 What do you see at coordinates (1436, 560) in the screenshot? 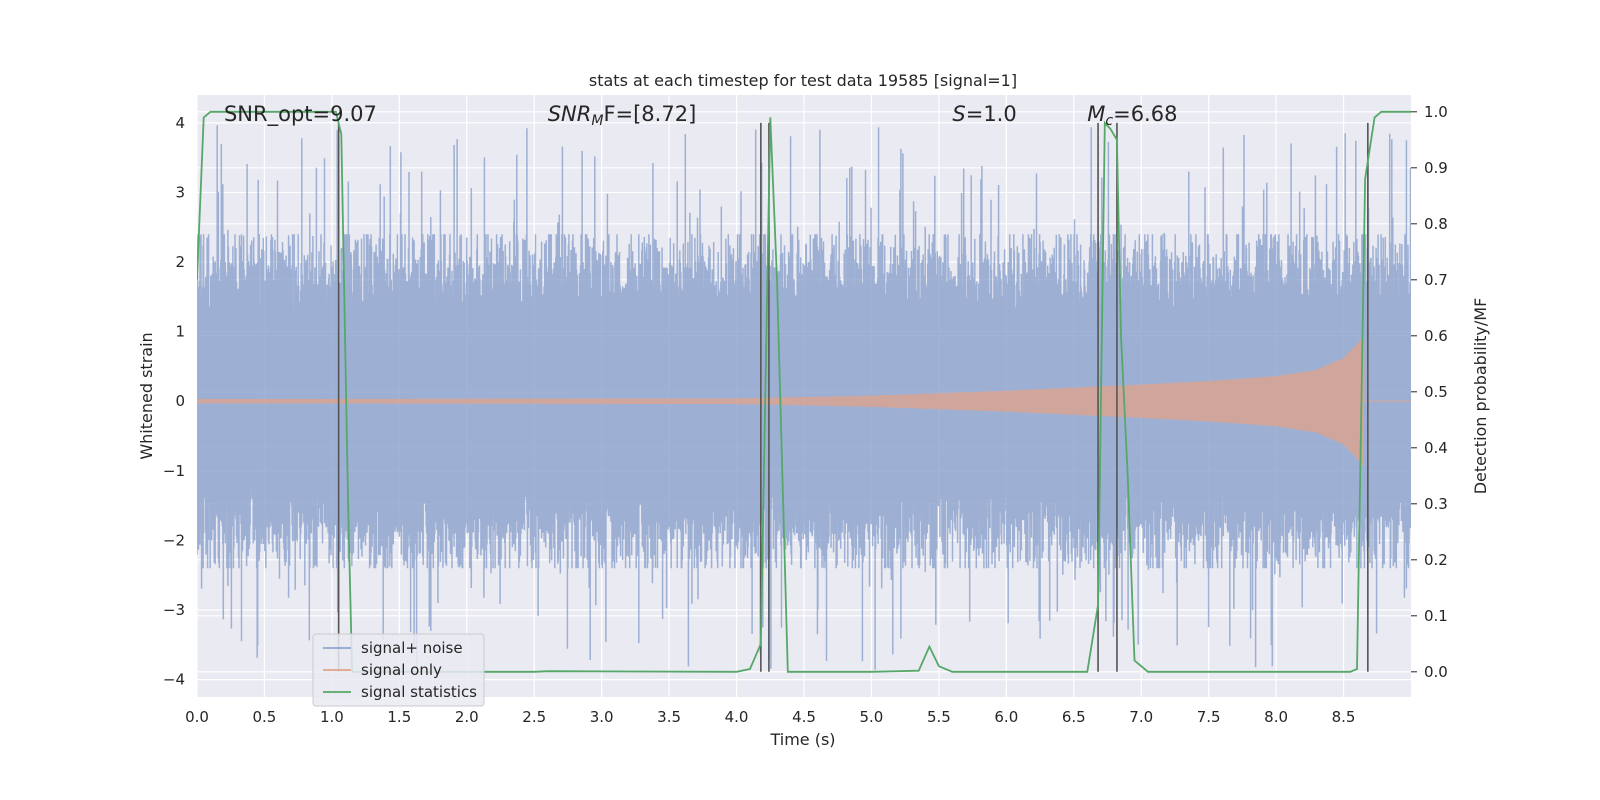
I see `y2-tick-label: 0.2` at bounding box center [1436, 560].